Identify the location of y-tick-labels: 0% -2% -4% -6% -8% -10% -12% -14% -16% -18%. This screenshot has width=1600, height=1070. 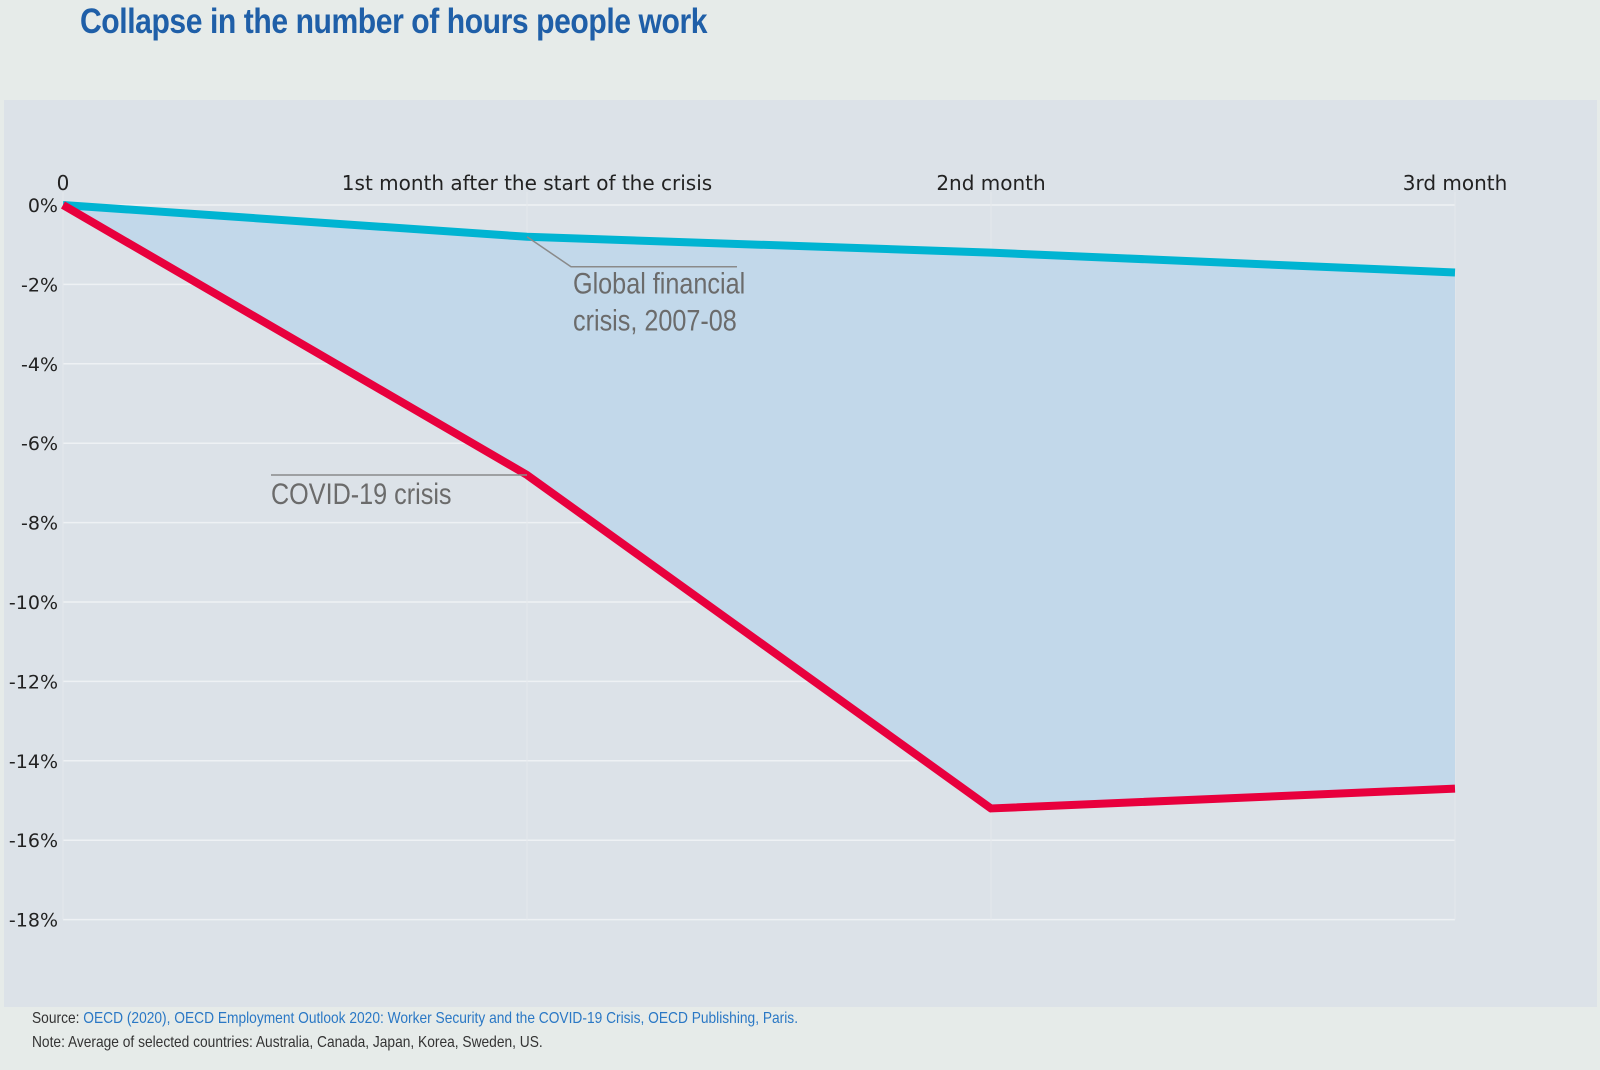
(33, 563).